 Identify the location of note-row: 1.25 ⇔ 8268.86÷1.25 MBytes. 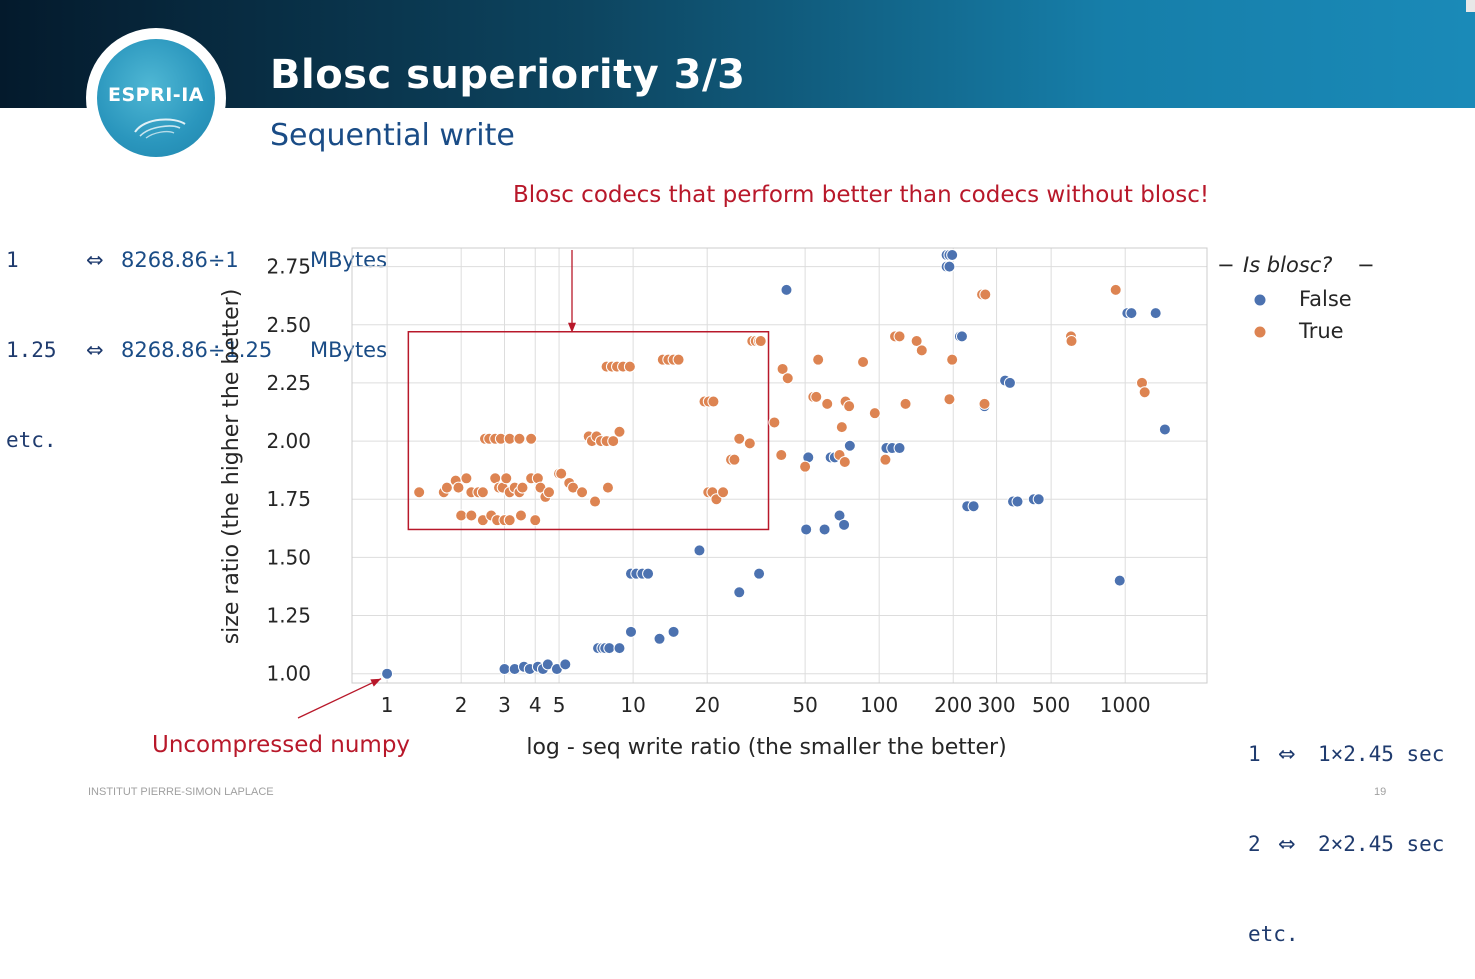
(196, 350).